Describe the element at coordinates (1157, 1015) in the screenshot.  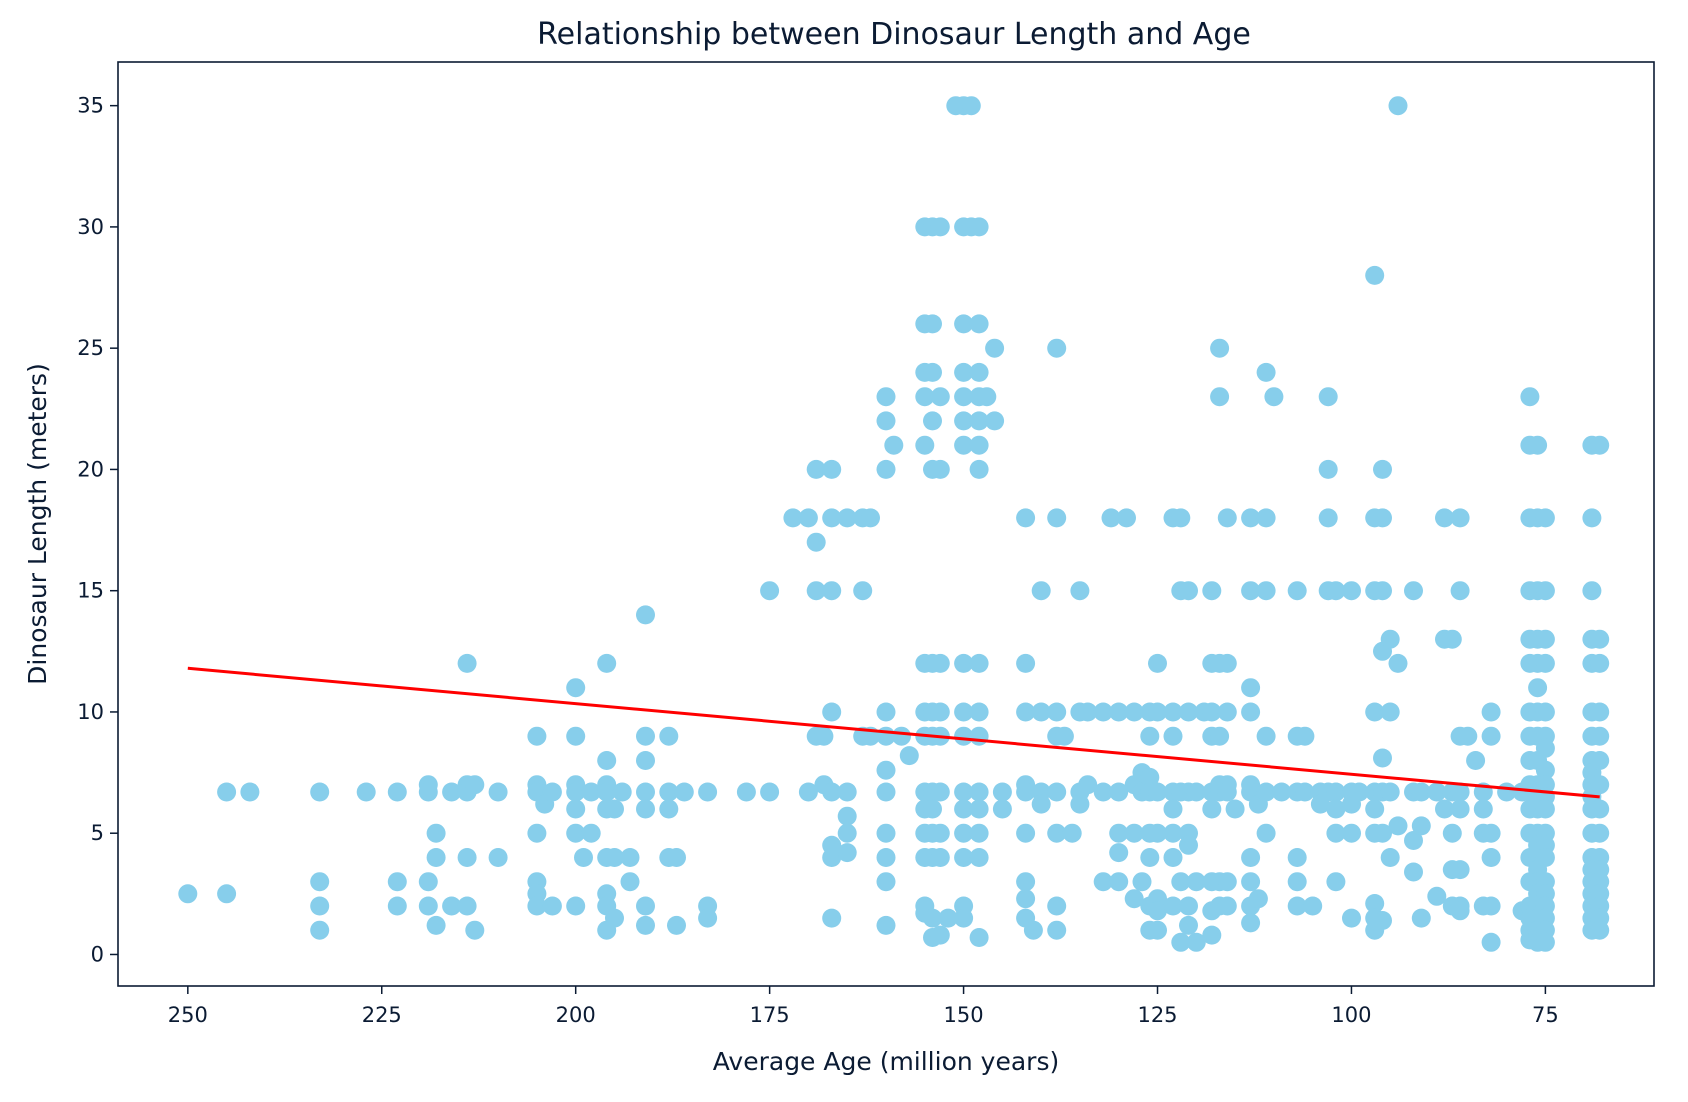
I see `x-tick-label: 125` at that location.